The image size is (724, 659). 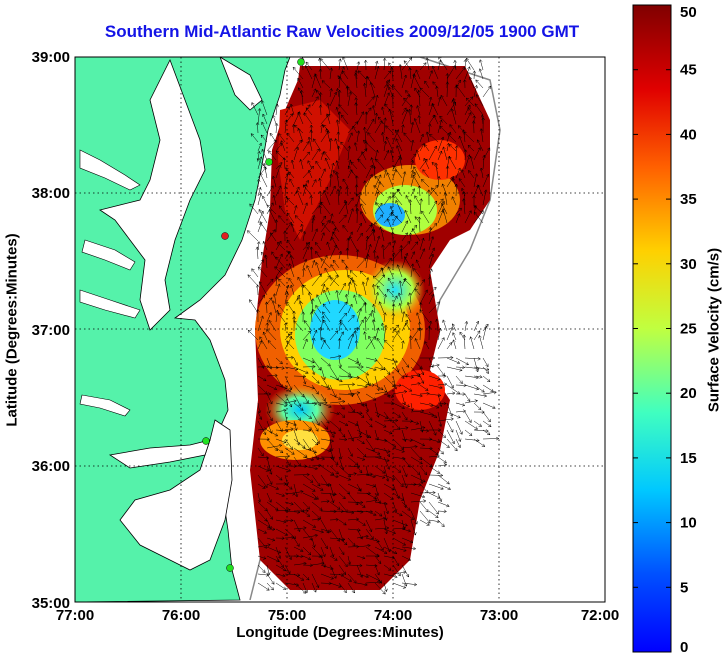 What do you see at coordinates (499, 615) in the screenshot?
I see `x-tick-label: 73:00` at bounding box center [499, 615].